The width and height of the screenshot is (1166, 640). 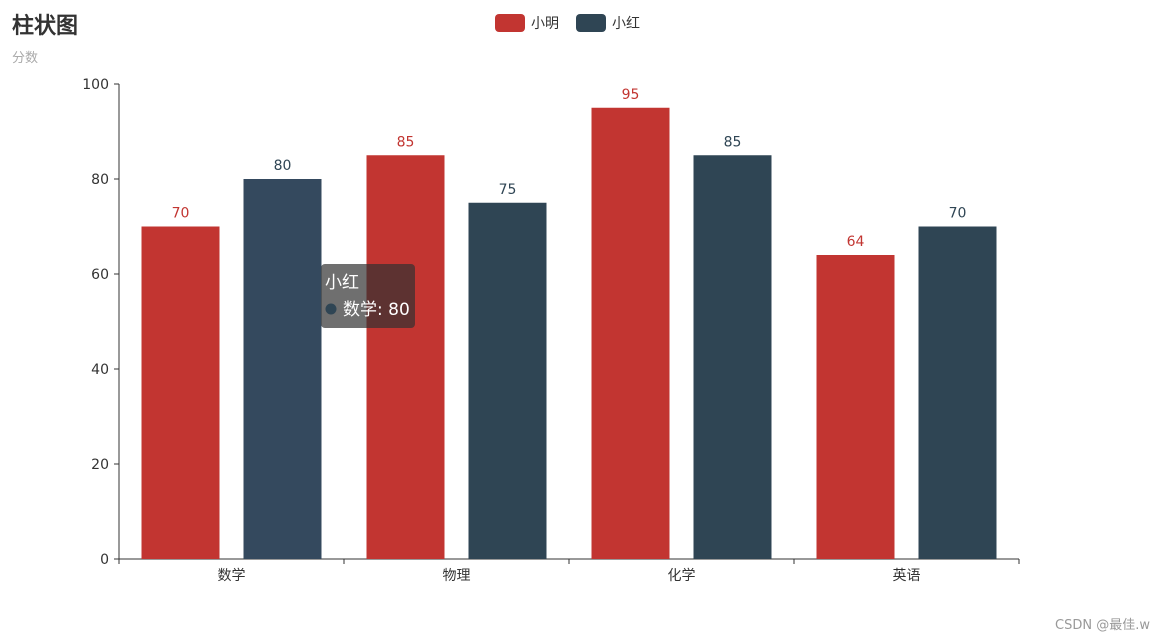 What do you see at coordinates (342, 283) in the screenshot?
I see `tooltip-series-name: 小红` at bounding box center [342, 283].